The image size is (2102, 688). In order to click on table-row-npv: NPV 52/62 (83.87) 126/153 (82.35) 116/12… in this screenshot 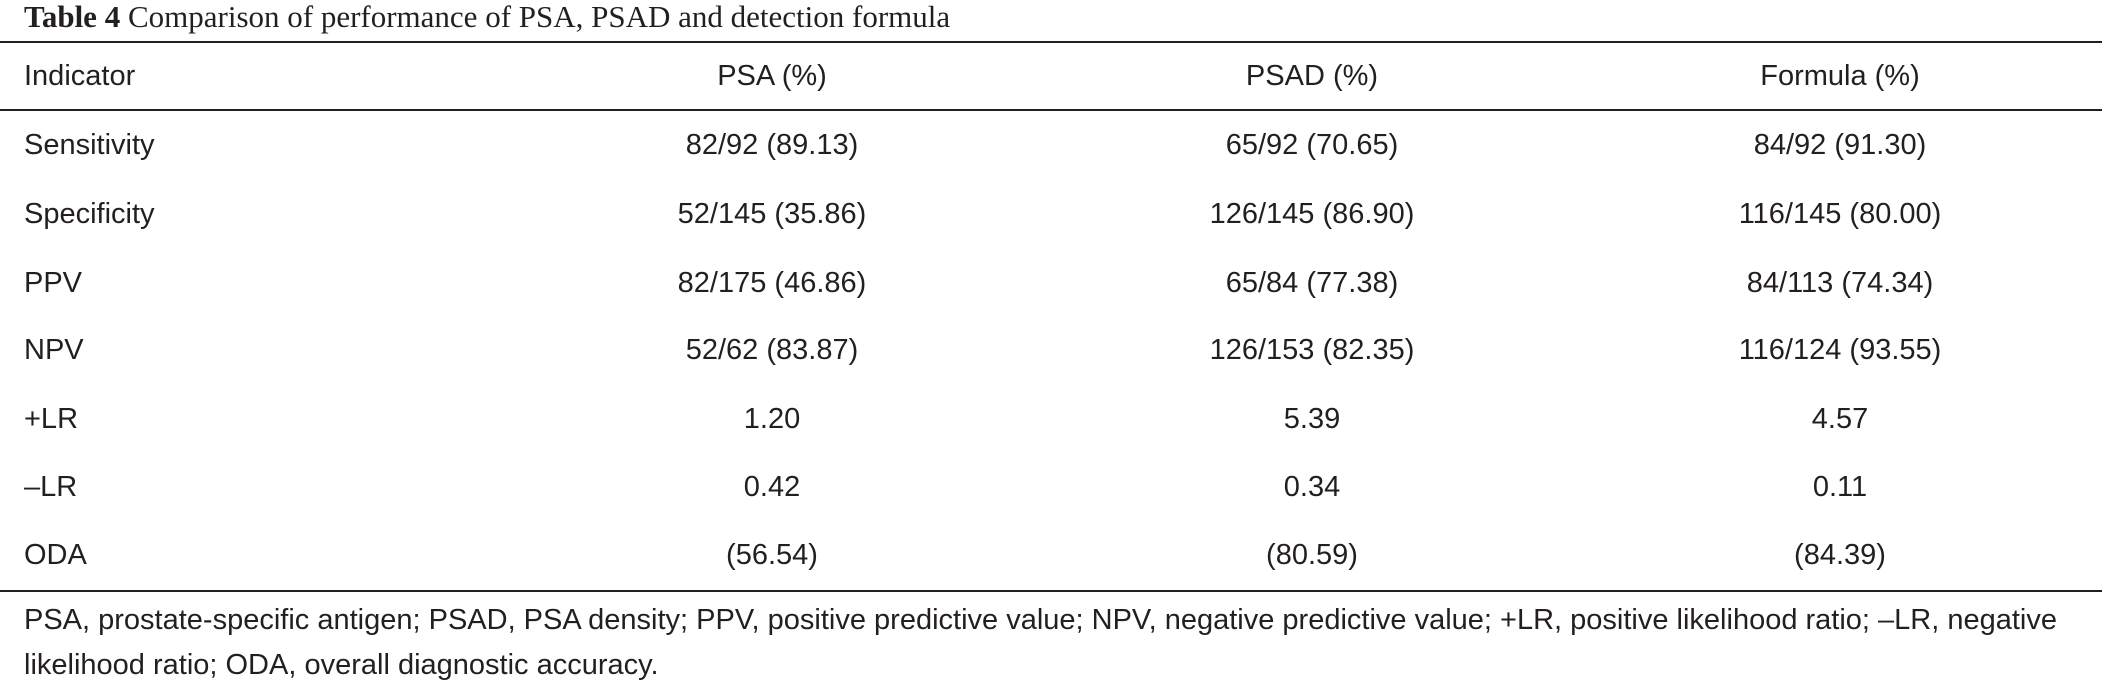, I will do `click(1051, 350)`.